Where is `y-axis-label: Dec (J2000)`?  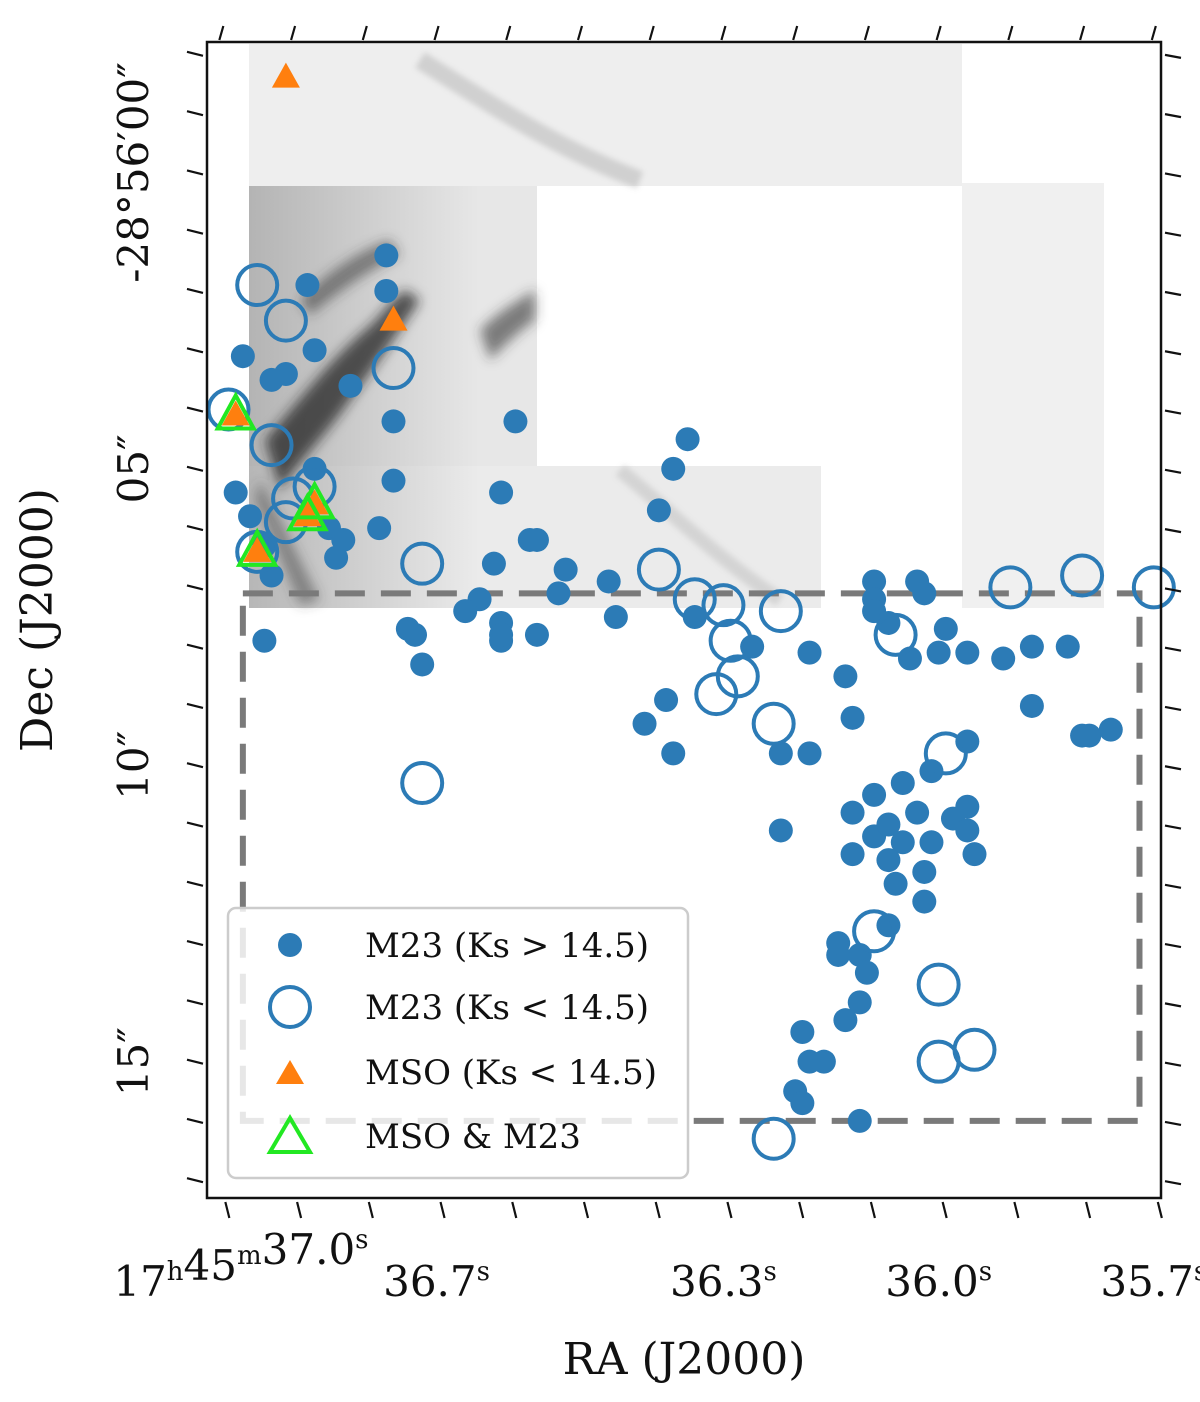 y-axis-label: Dec (J2000) is located at coordinates (37, 620).